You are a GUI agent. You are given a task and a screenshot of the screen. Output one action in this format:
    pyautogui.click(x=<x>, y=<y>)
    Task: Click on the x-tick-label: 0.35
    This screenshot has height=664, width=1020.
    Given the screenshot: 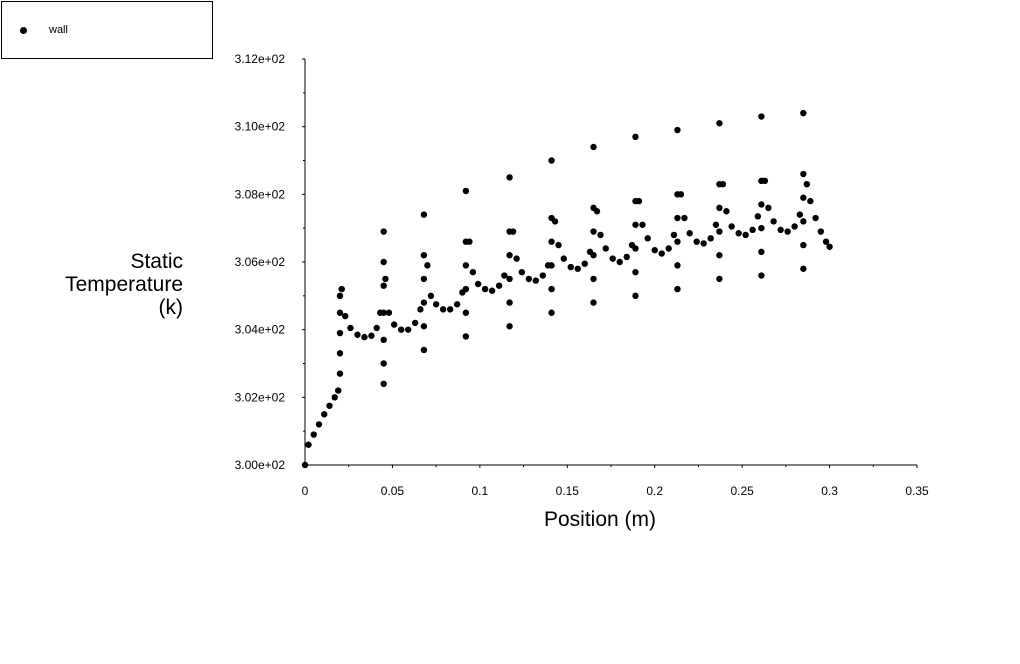 What is the action you would take?
    pyautogui.click(x=917, y=491)
    